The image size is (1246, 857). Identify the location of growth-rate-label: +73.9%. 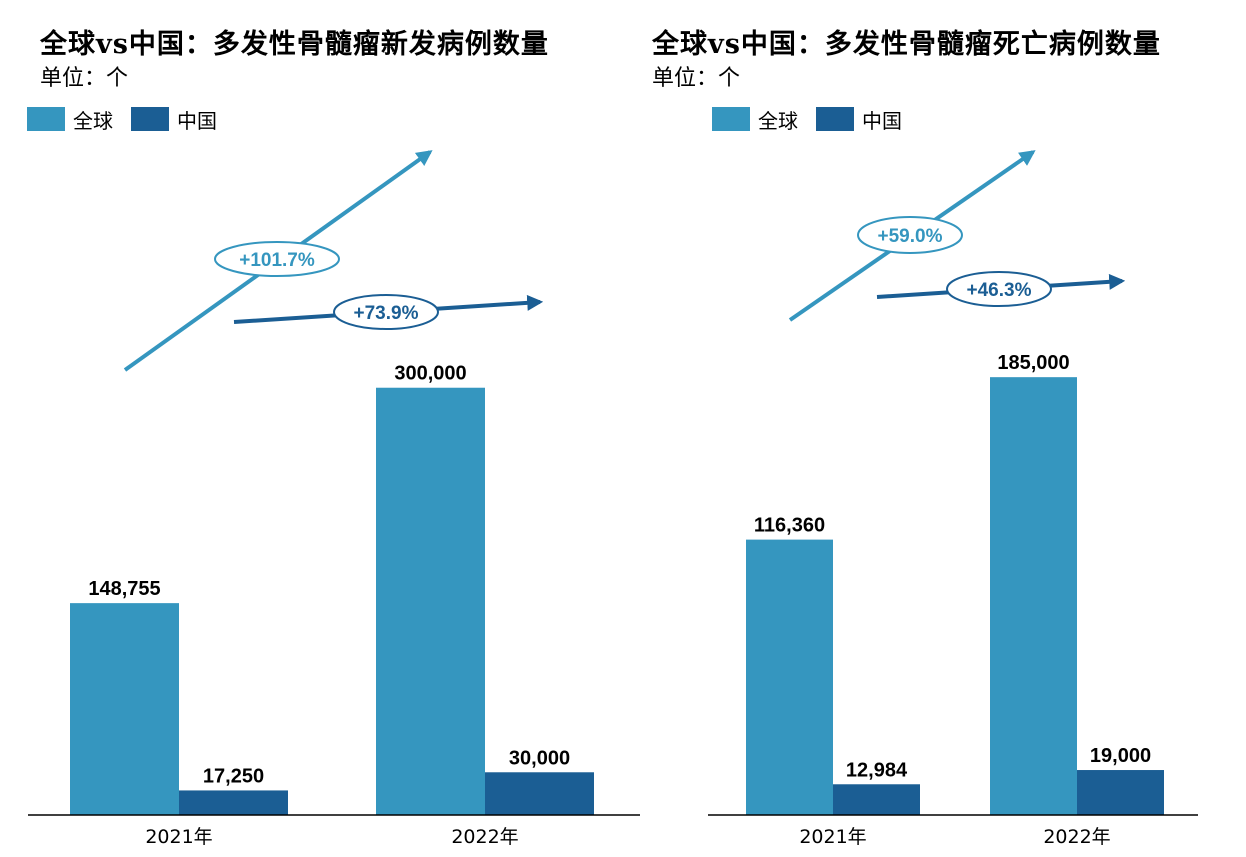
(386, 313).